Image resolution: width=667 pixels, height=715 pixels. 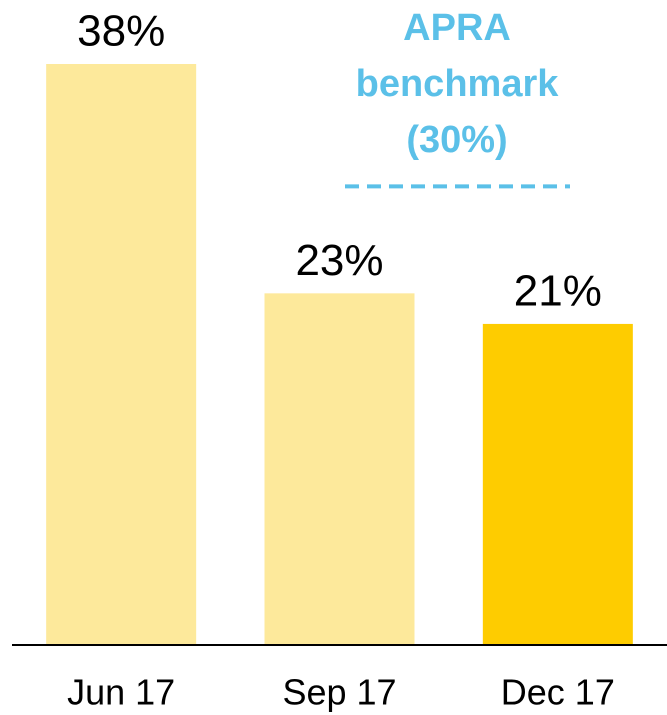 I want to click on x-tick-label: Dec 17, so click(x=558, y=692).